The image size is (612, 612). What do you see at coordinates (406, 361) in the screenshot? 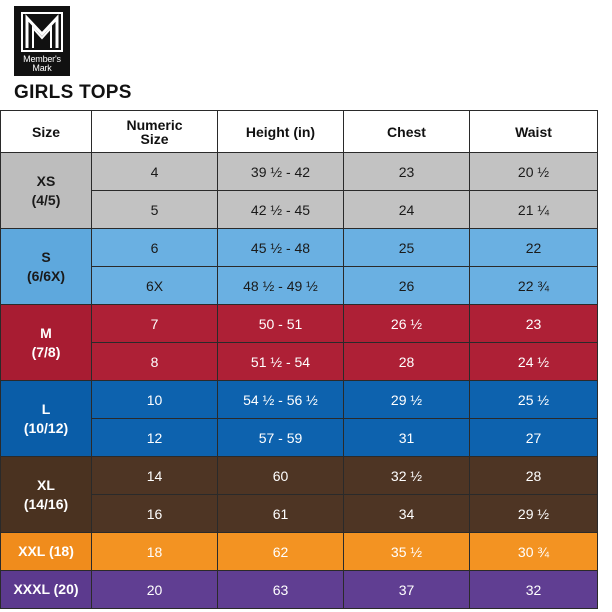
I see `chest-cell: 28` at bounding box center [406, 361].